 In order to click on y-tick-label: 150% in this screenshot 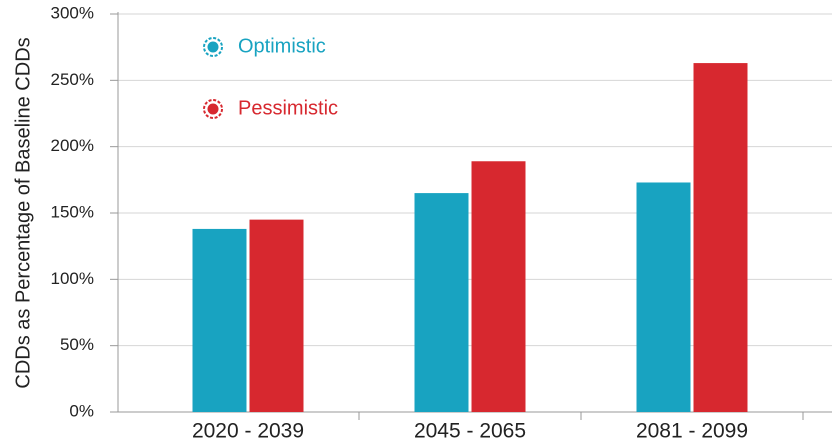, I will do `click(72, 211)`.